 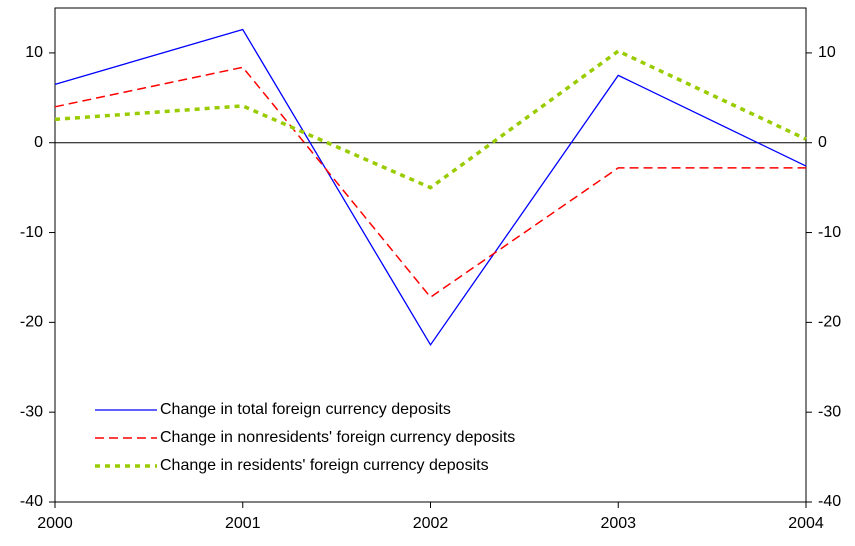 I want to click on y2-tick-label: -30, so click(x=829, y=411).